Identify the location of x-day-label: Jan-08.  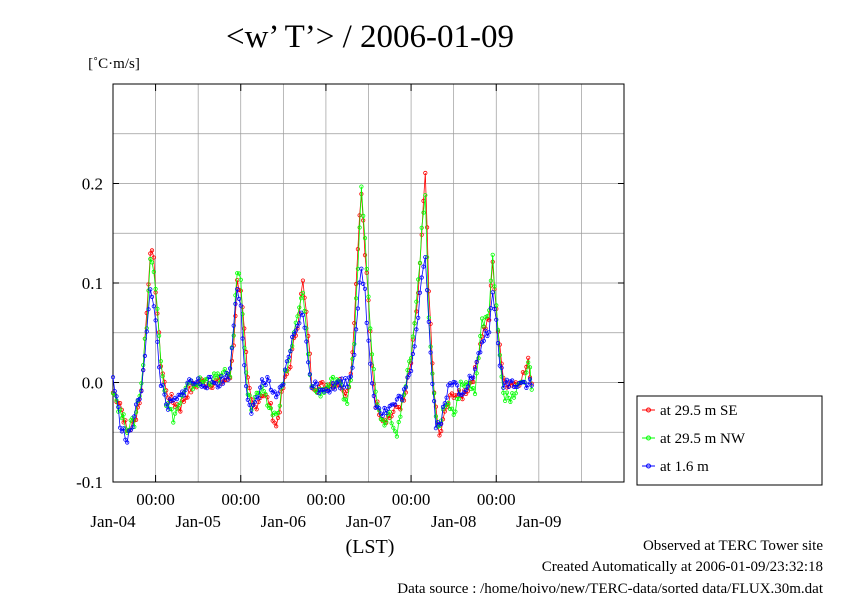
(453, 521).